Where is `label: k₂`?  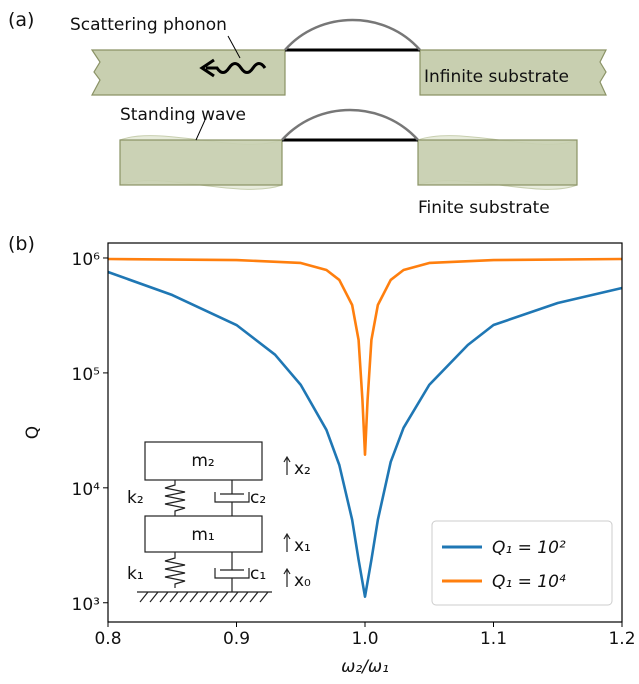
label: k₂ is located at coordinates (135, 498).